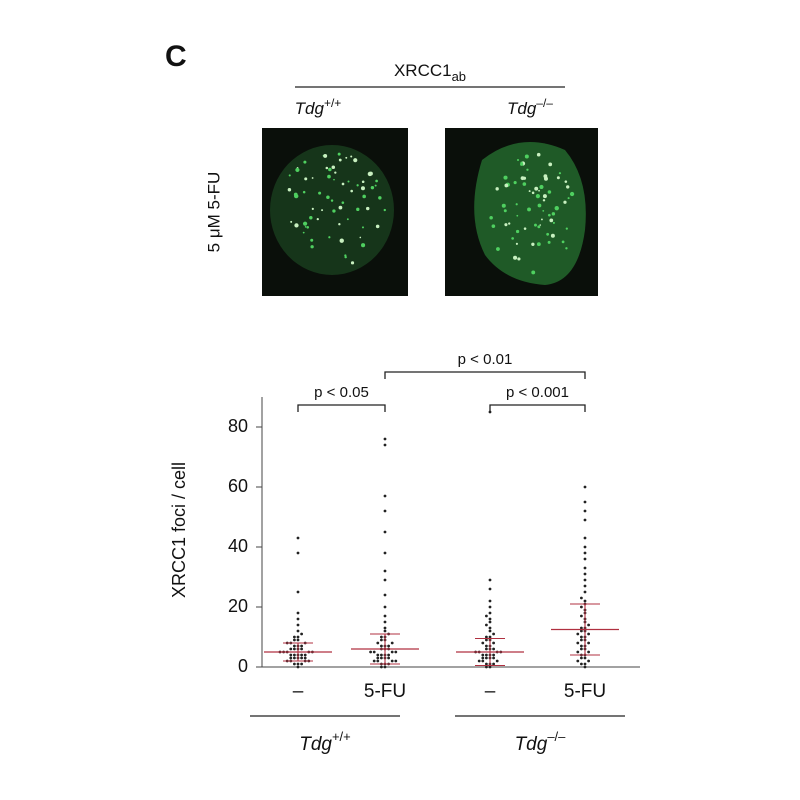  I want to click on group-label: Tdg+/+, so click(325, 742).